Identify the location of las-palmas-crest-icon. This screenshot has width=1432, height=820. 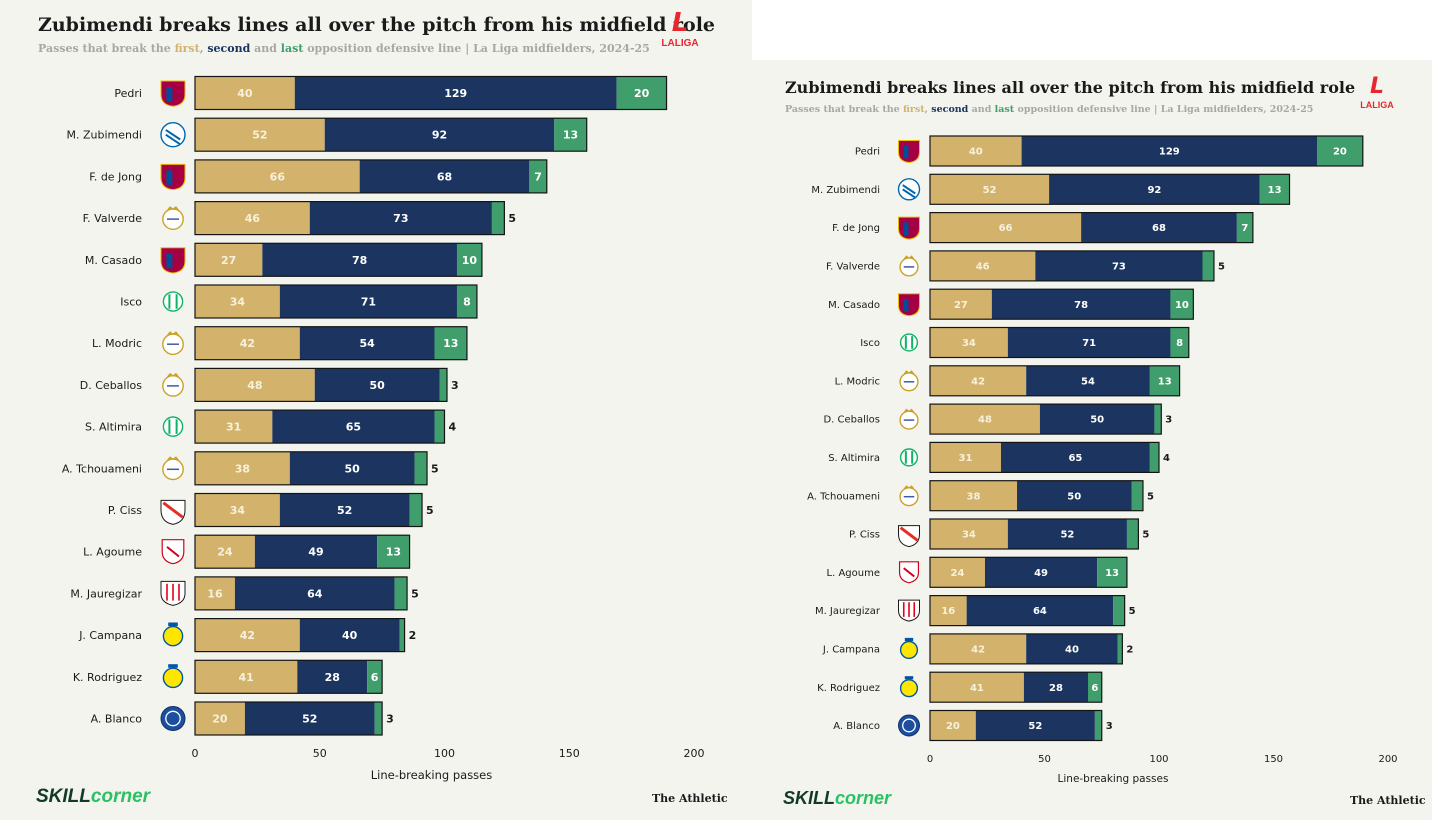
(173, 676).